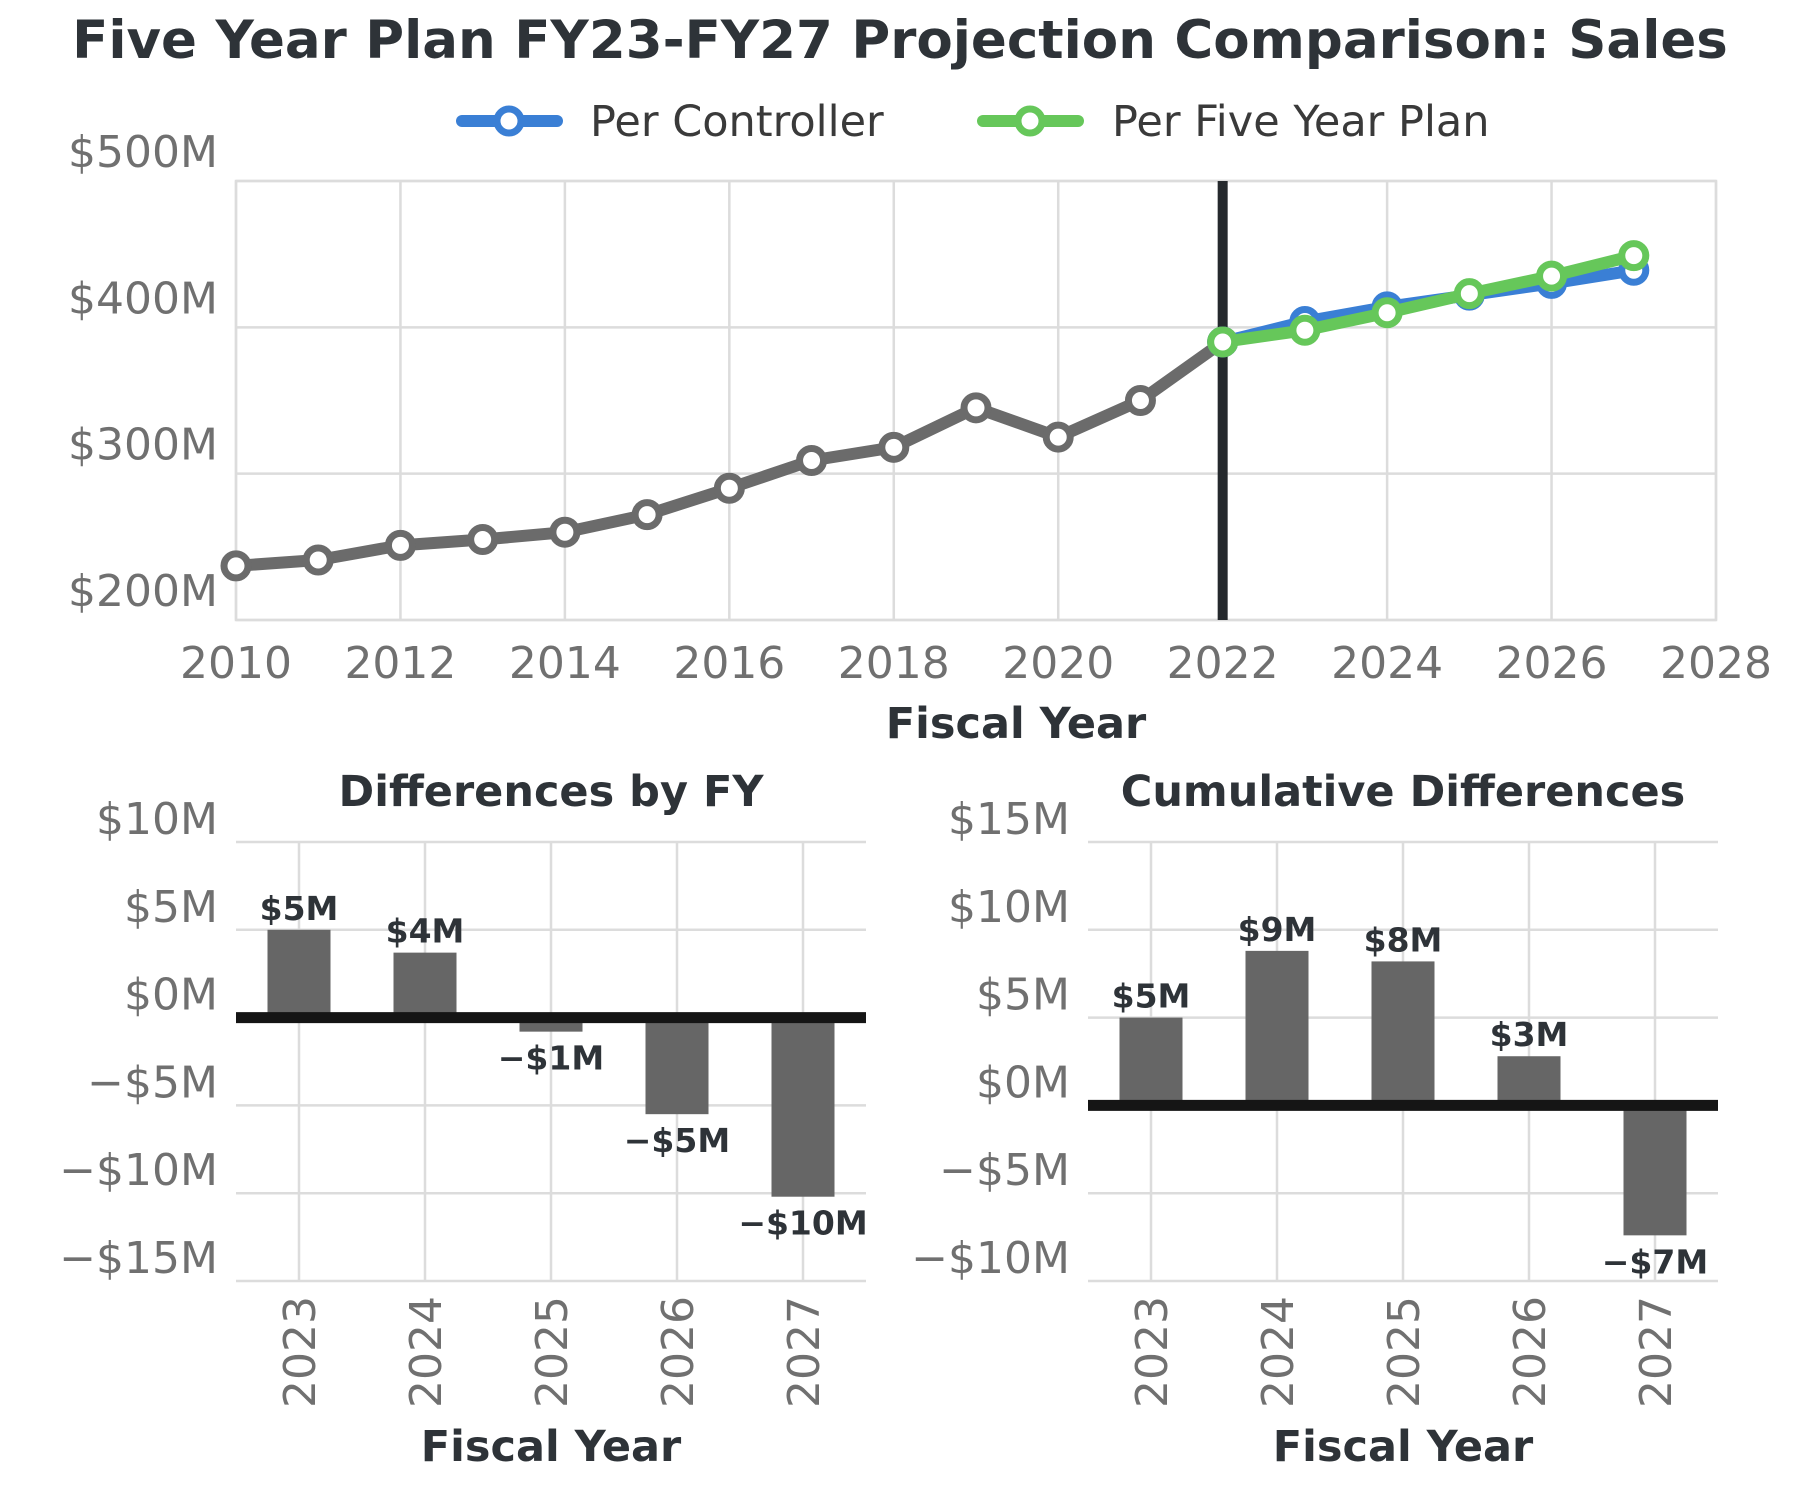 The width and height of the screenshot is (1800, 1500). Describe the element at coordinates (1030, 121) in the screenshot. I see `legend-marker-per-five-year-plan` at that location.